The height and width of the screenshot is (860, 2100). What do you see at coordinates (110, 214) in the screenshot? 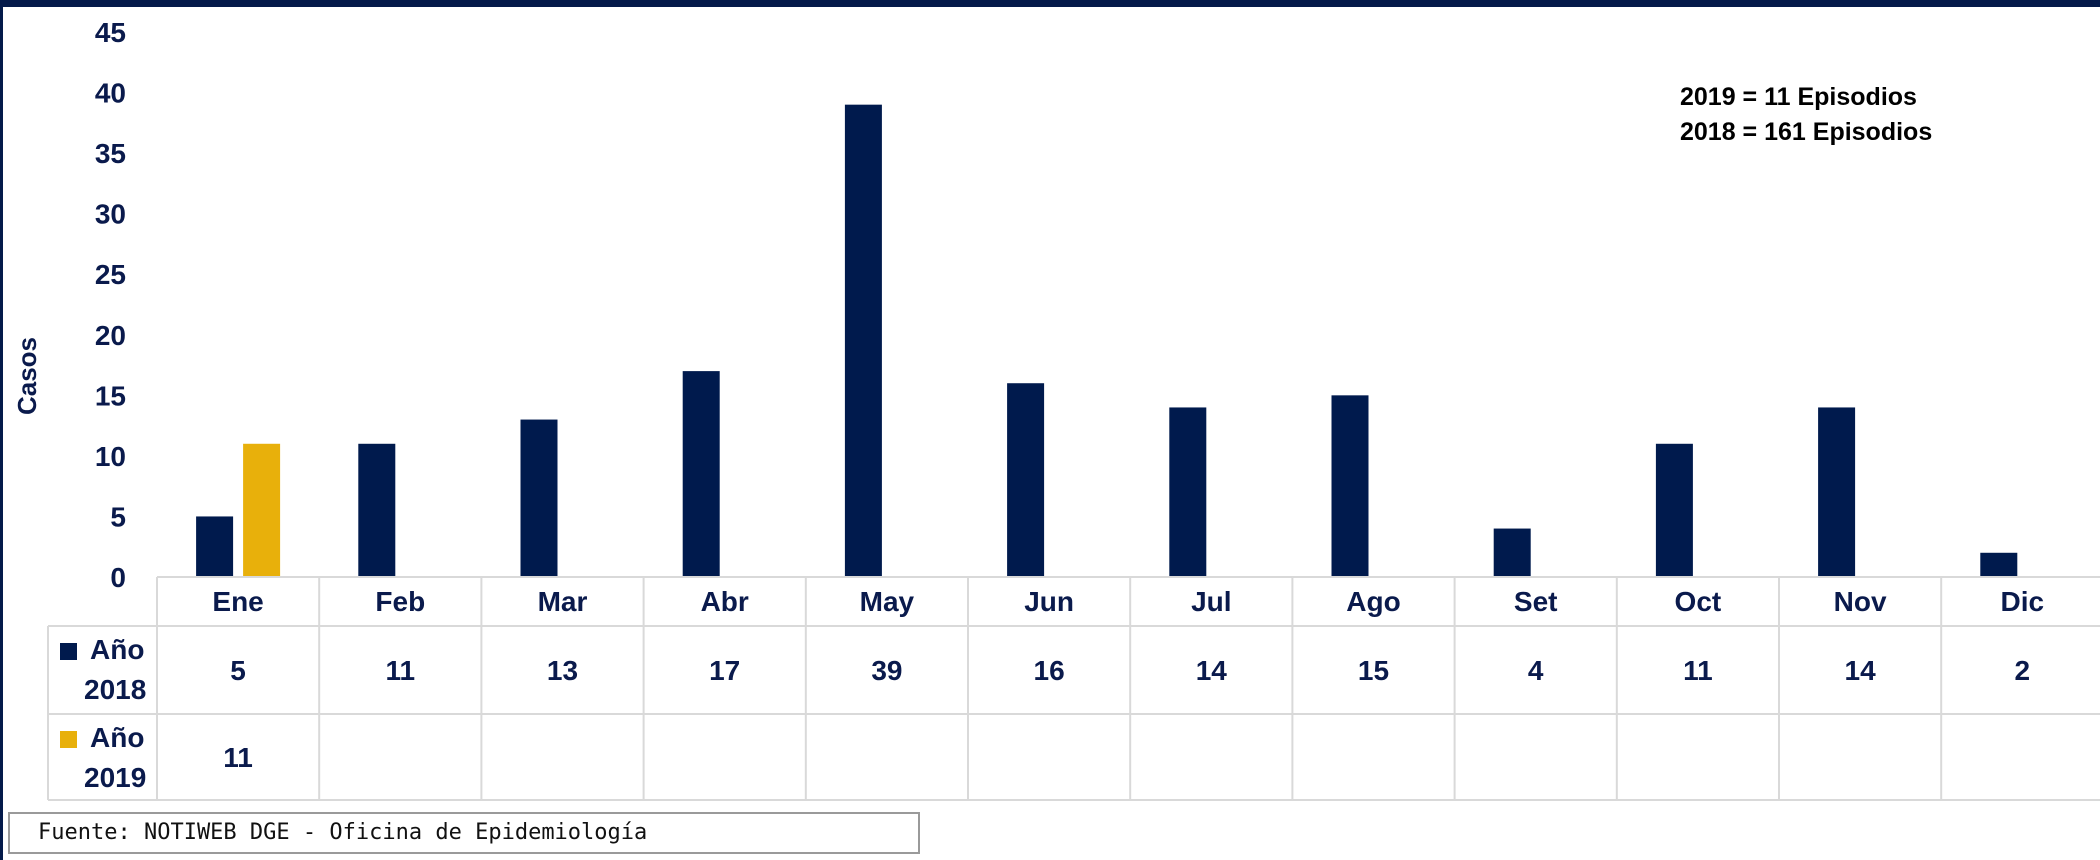
I see `y-tick-label: 30` at bounding box center [110, 214].